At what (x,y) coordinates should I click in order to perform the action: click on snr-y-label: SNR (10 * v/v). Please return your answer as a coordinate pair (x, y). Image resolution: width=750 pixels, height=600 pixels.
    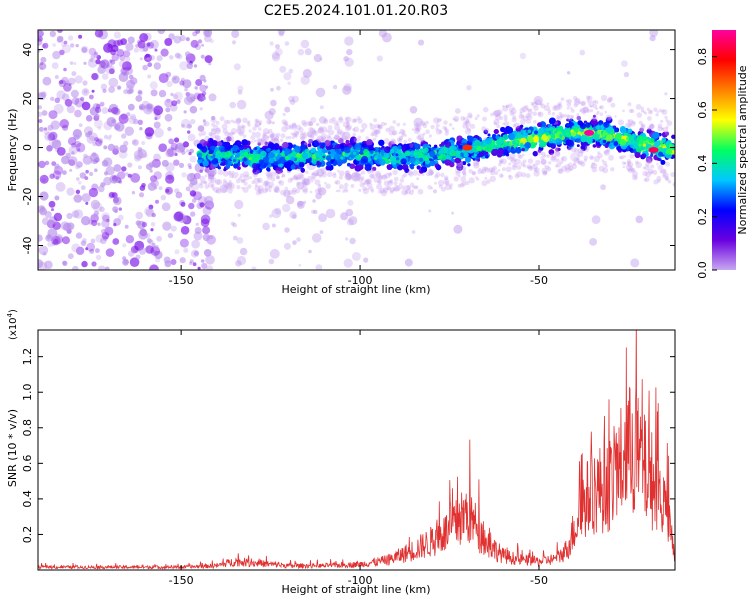
    Looking at the image, I should click on (12, 448).